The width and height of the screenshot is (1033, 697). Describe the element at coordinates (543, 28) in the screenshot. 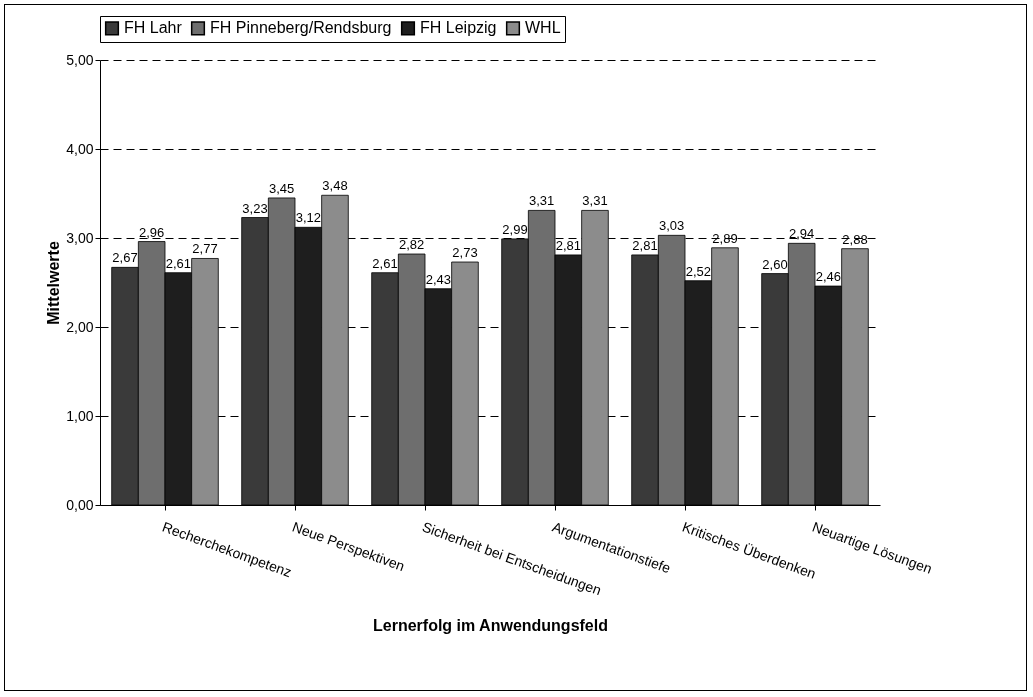

I see `legend-label: WHL` at that location.